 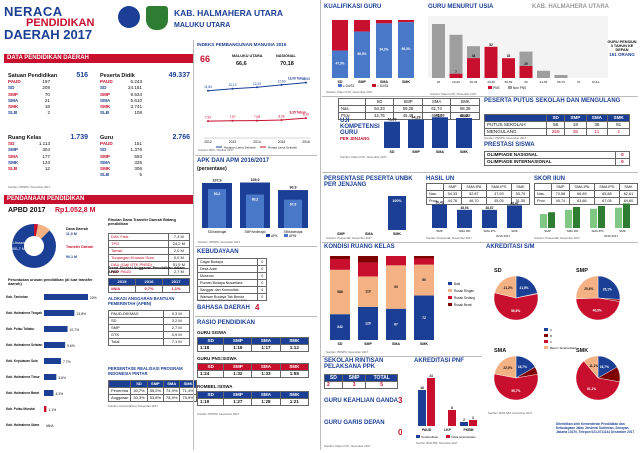 What do you see at coordinates (490, 87) in the screenshot?
I see `guru-usia-legend-pns-mark` at bounding box center [490, 87].